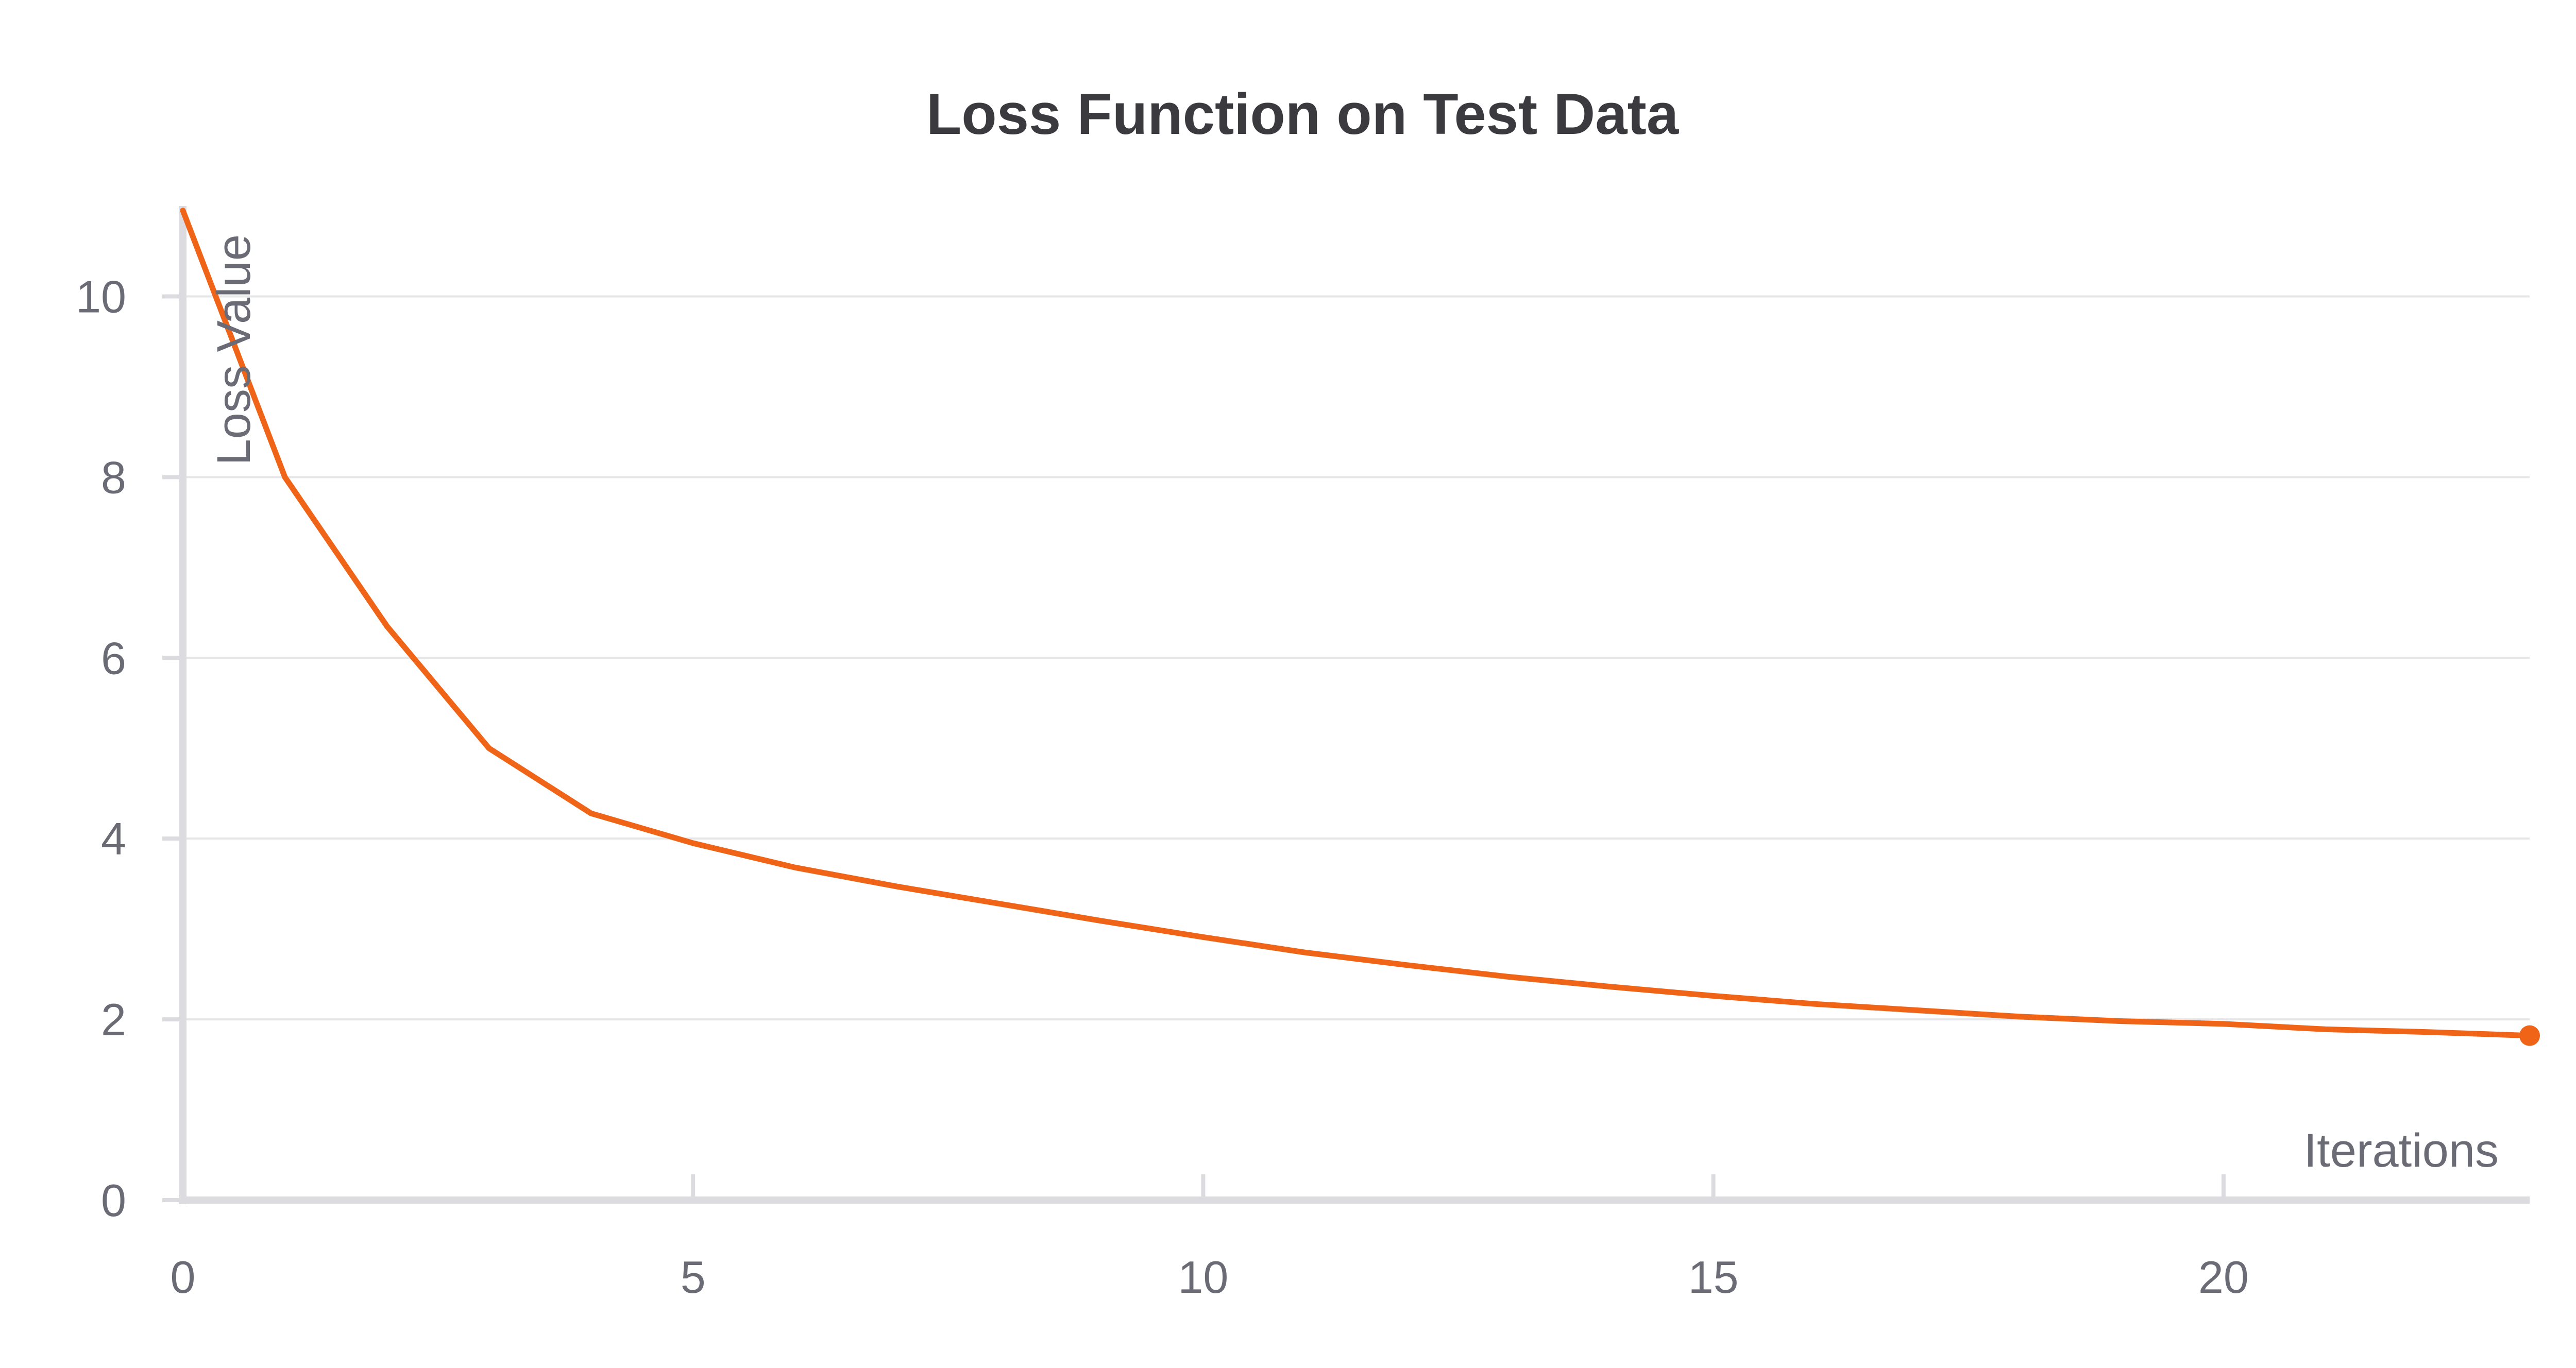 This screenshot has height=1368, width=2576. Describe the element at coordinates (2401, 1150) in the screenshot. I see `x-axis-label: Iterations` at that location.